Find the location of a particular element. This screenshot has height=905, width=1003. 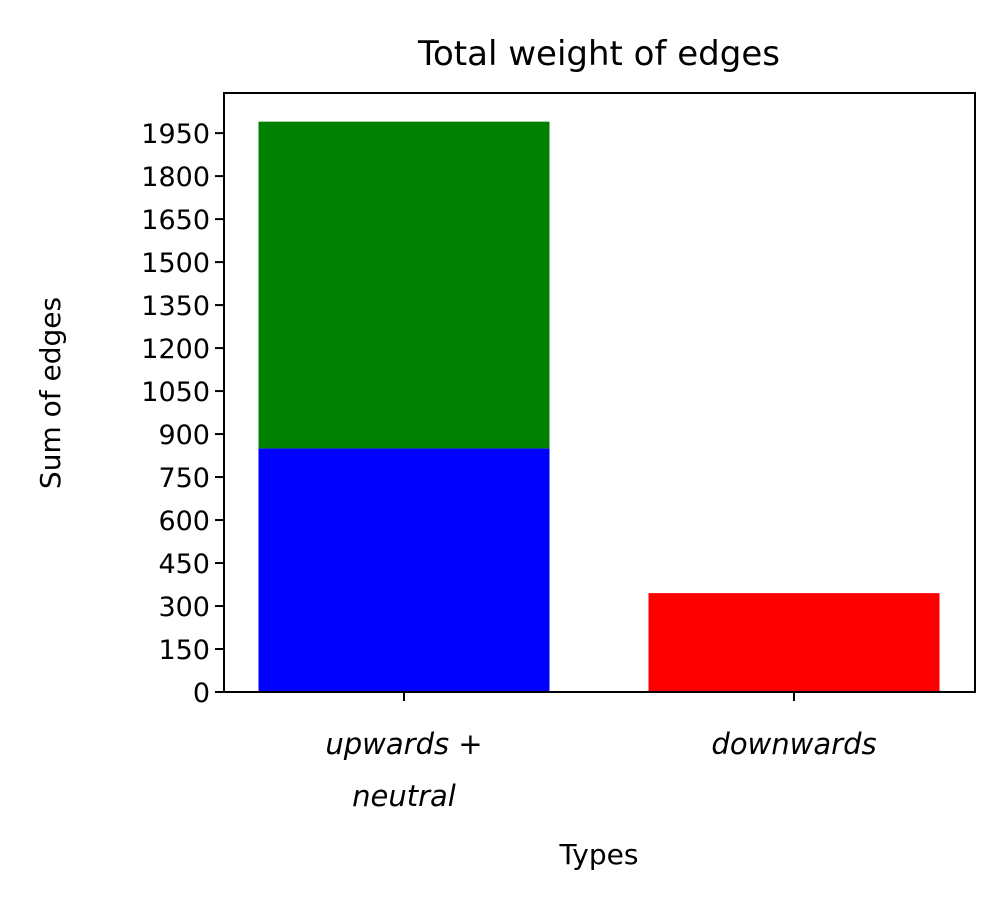

y-tick-label: 450 is located at coordinates (184, 564).